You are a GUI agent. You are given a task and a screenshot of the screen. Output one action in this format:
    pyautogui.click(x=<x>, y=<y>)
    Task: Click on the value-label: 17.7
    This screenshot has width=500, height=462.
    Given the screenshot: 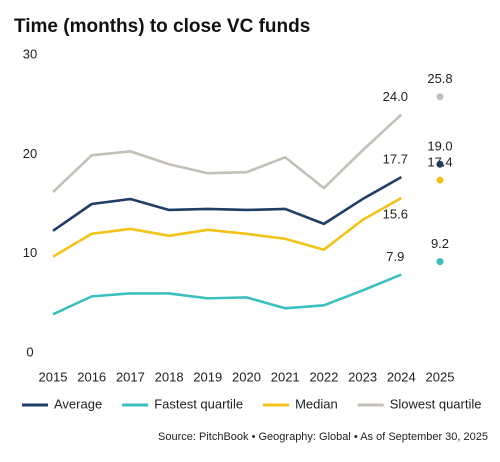 What is the action you would take?
    pyautogui.click(x=395, y=159)
    